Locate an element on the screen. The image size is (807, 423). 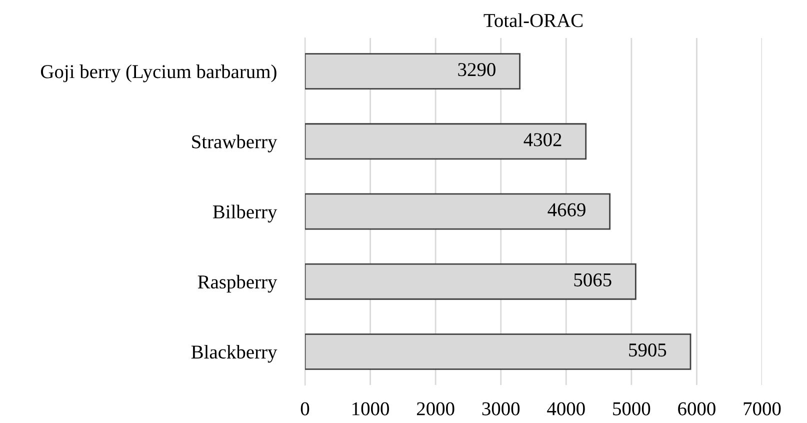
y-tick-label: Bilberry is located at coordinates (245, 213).